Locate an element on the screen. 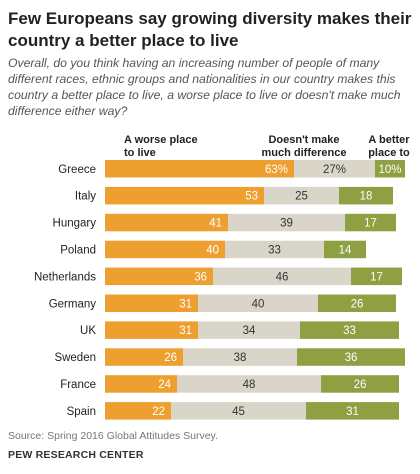 This screenshot has width=420, height=474. data-label-worse: 53 is located at coordinates (251, 197).